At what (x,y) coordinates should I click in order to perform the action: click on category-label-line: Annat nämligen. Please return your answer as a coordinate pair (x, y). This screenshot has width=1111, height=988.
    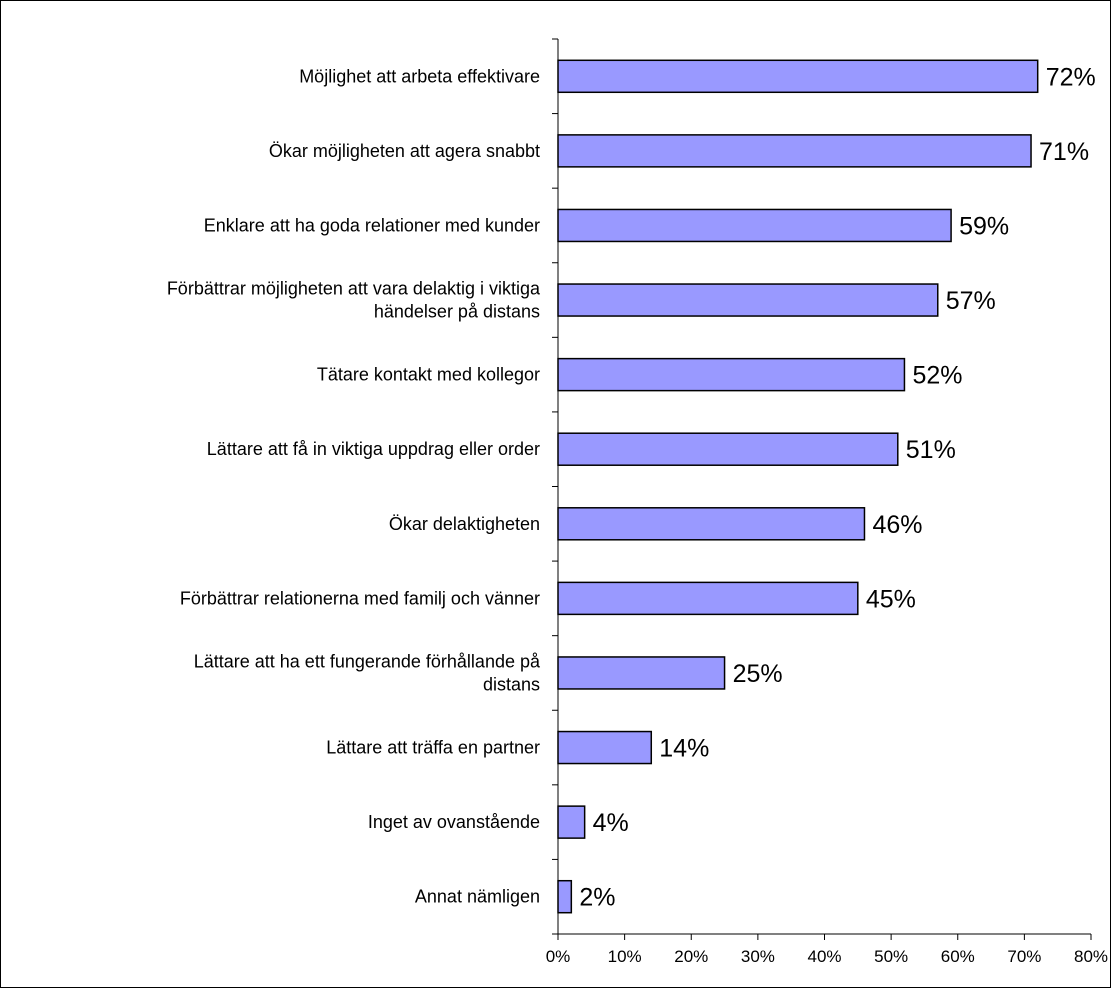
    Looking at the image, I should click on (477, 897).